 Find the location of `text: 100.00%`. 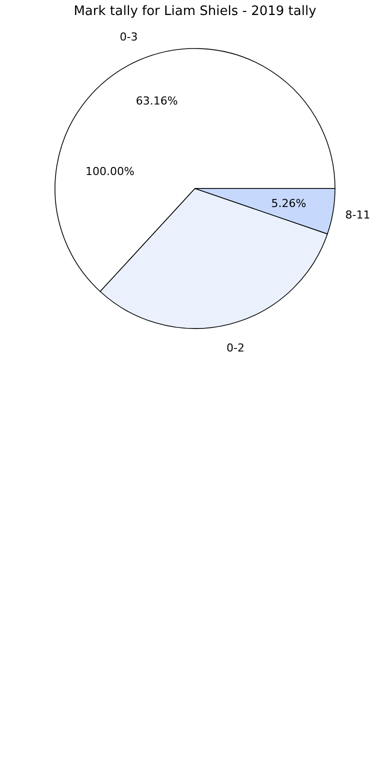

text: 100.00% is located at coordinates (110, 171).